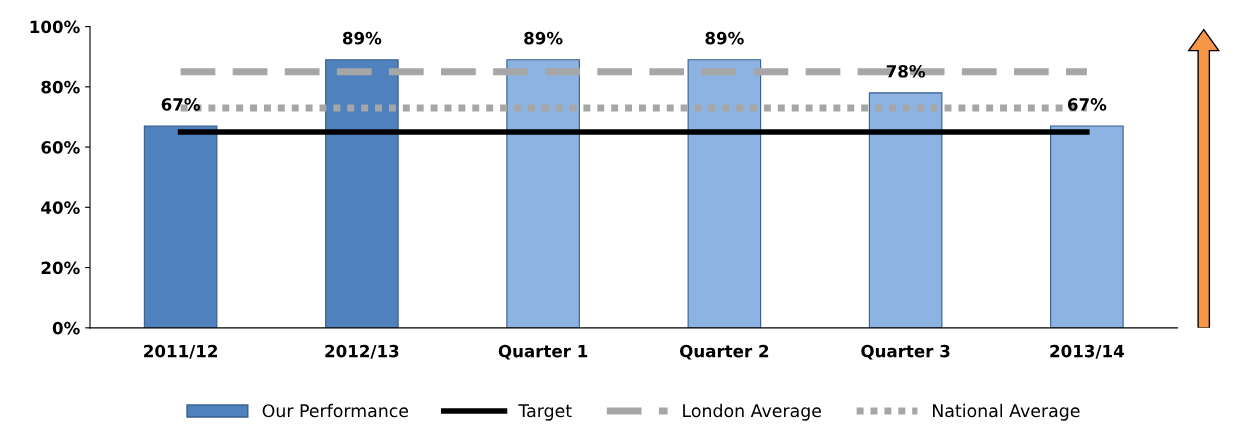  I want to click on legend-label: London Average, so click(752, 412).